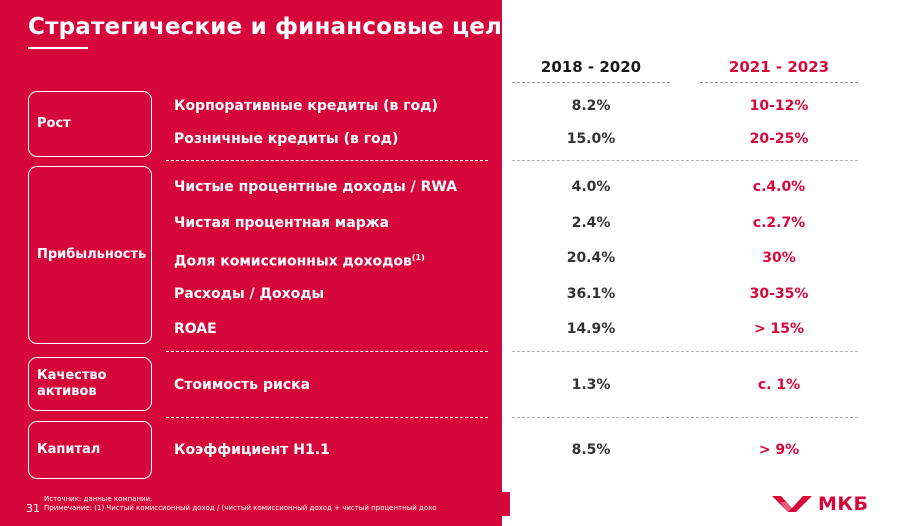  What do you see at coordinates (273, 27) in the screenshot?
I see `page-title: Стратегические и финансовые цели` at bounding box center [273, 27].